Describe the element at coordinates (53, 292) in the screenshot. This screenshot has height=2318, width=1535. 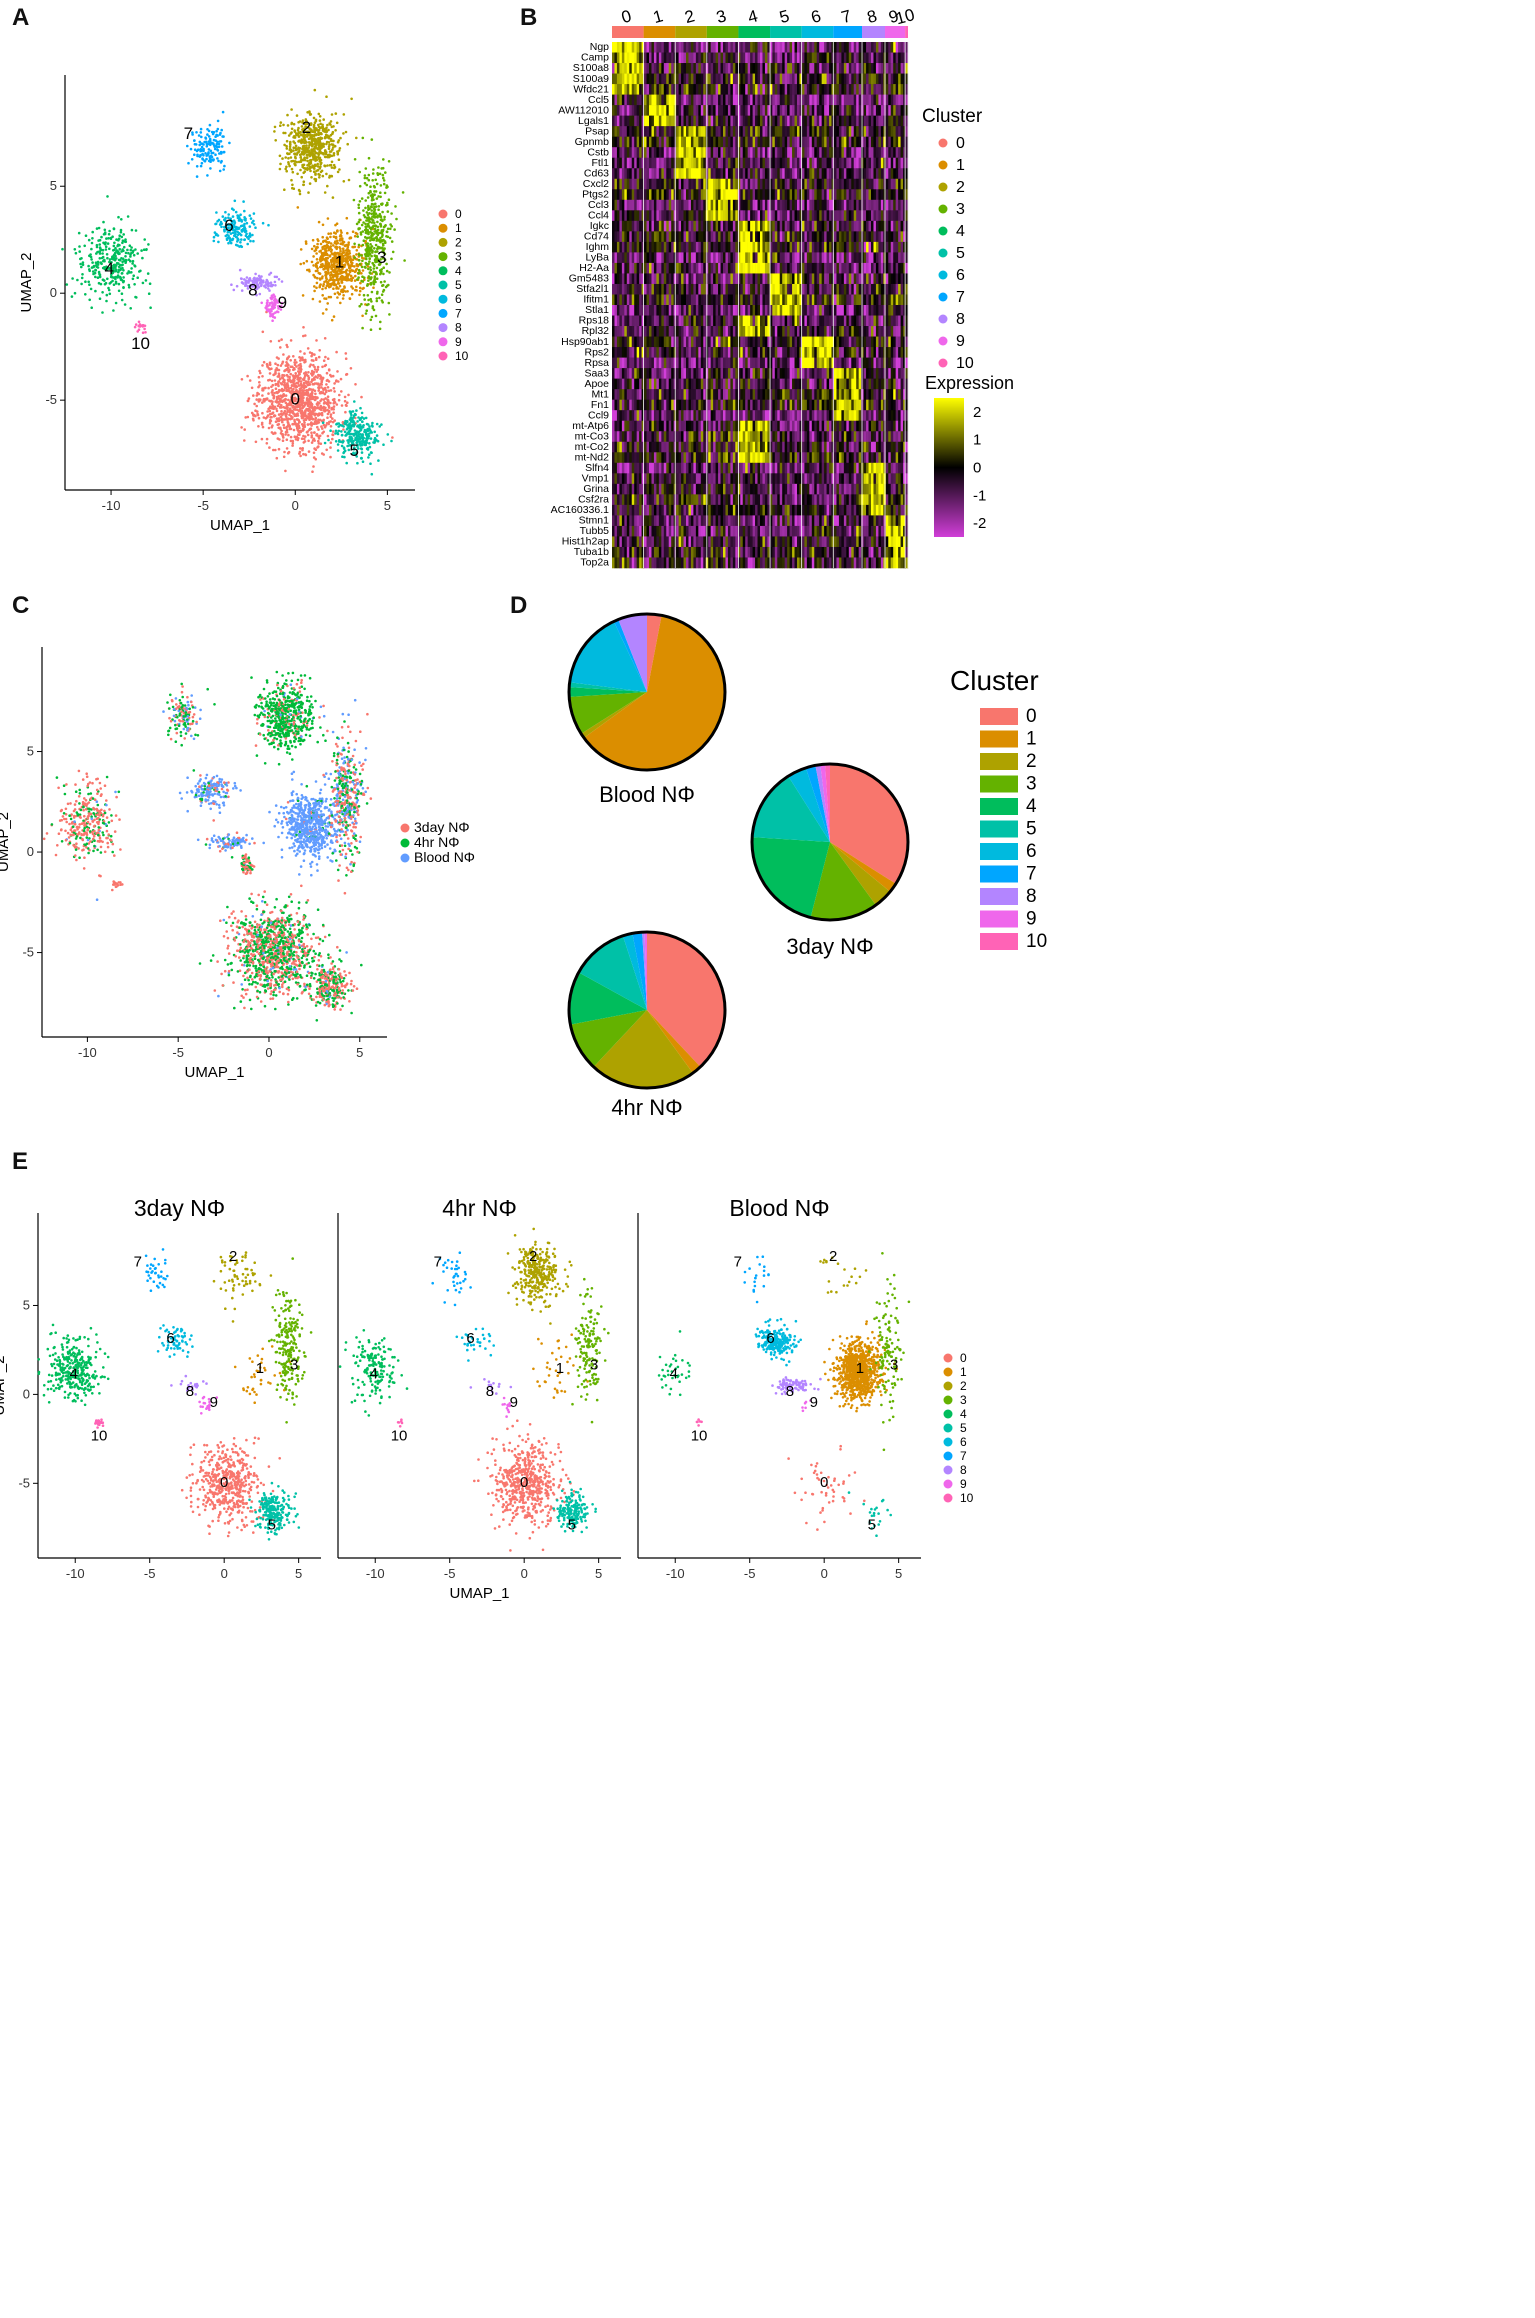
I see `y-tick-label: 0` at that location.